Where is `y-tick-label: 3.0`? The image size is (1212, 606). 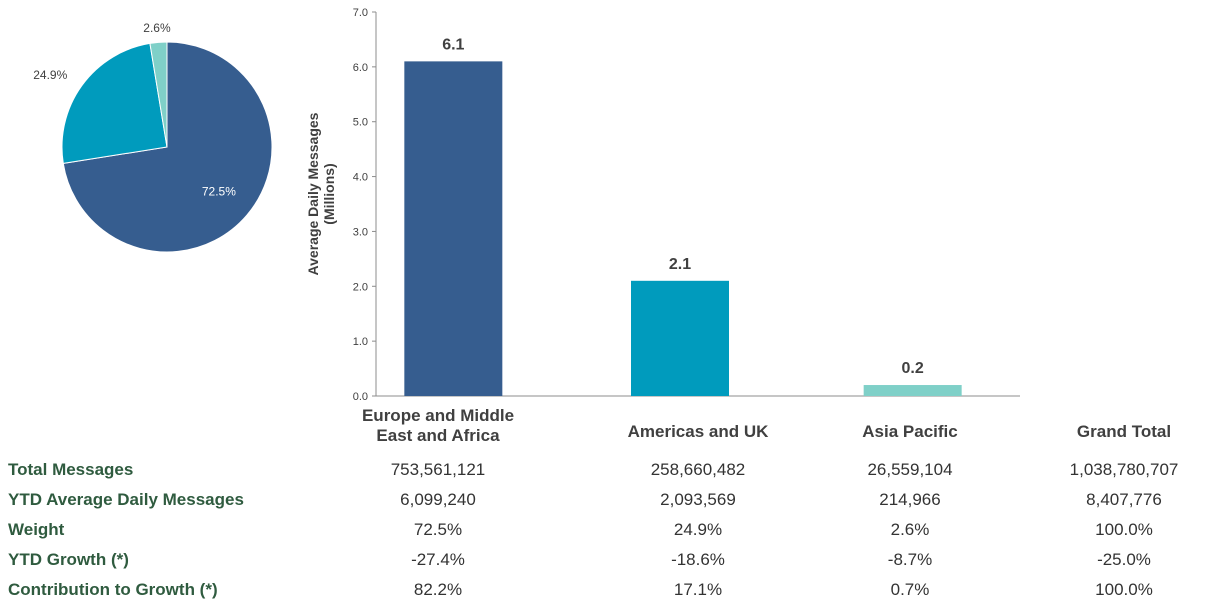
y-tick-label: 3.0 is located at coordinates (360, 232).